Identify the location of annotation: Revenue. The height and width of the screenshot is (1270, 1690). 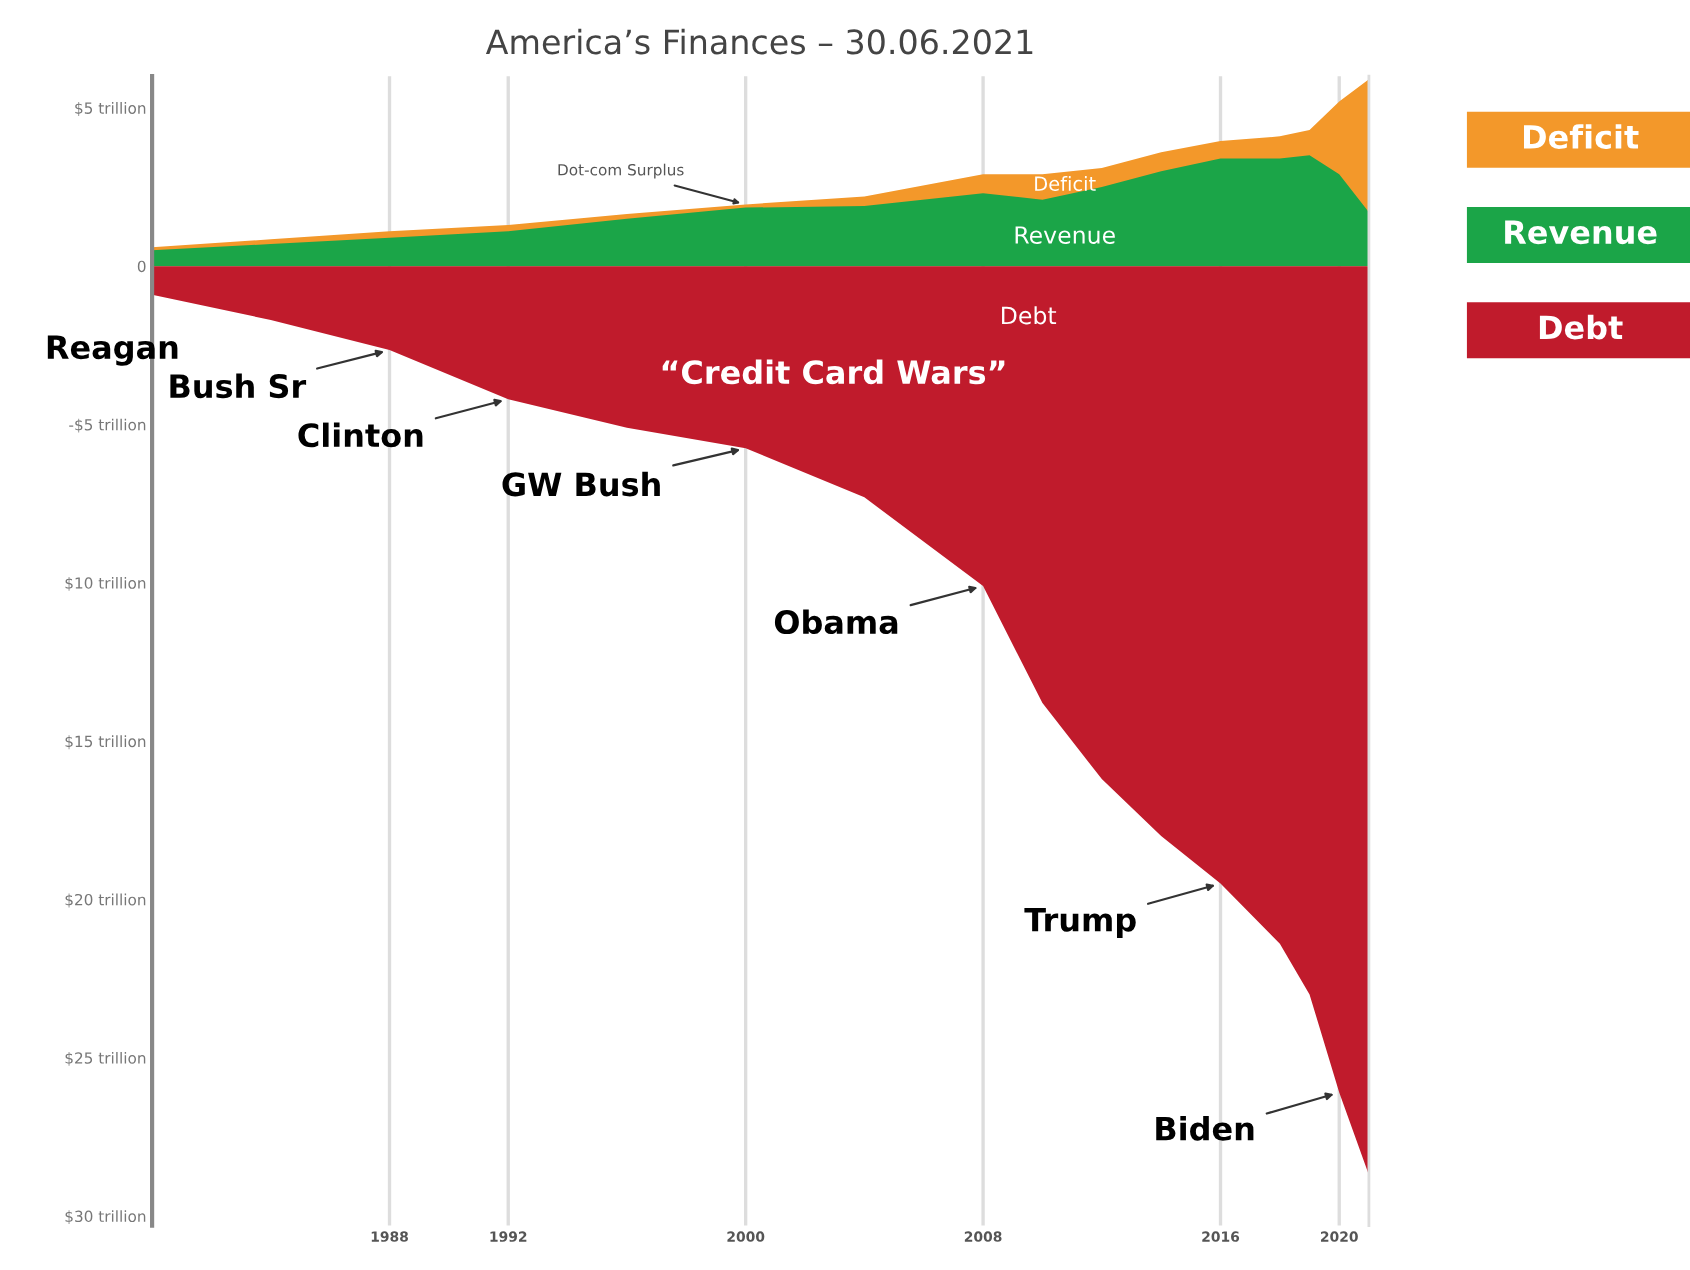
(1065, 235).